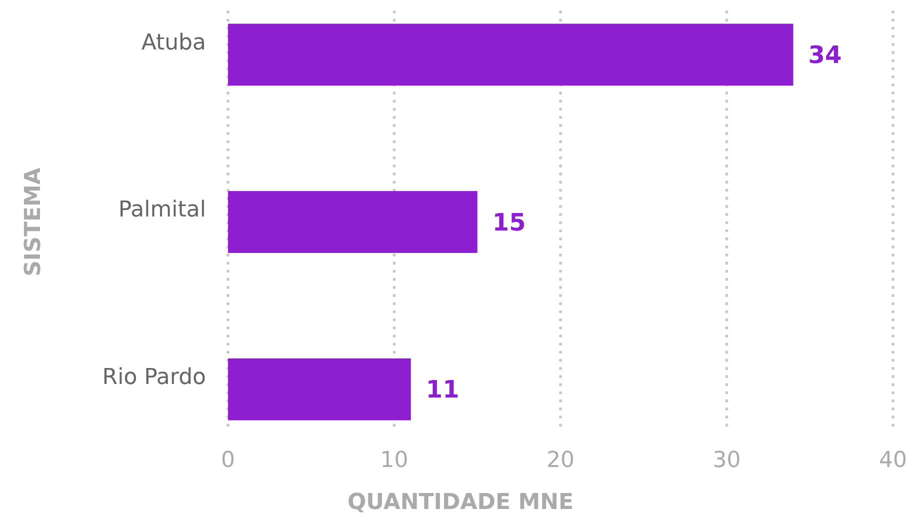  Describe the element at coordinates (33, 222) in the screenshot. I see `y-axis-title: SISTEMA` at that location.